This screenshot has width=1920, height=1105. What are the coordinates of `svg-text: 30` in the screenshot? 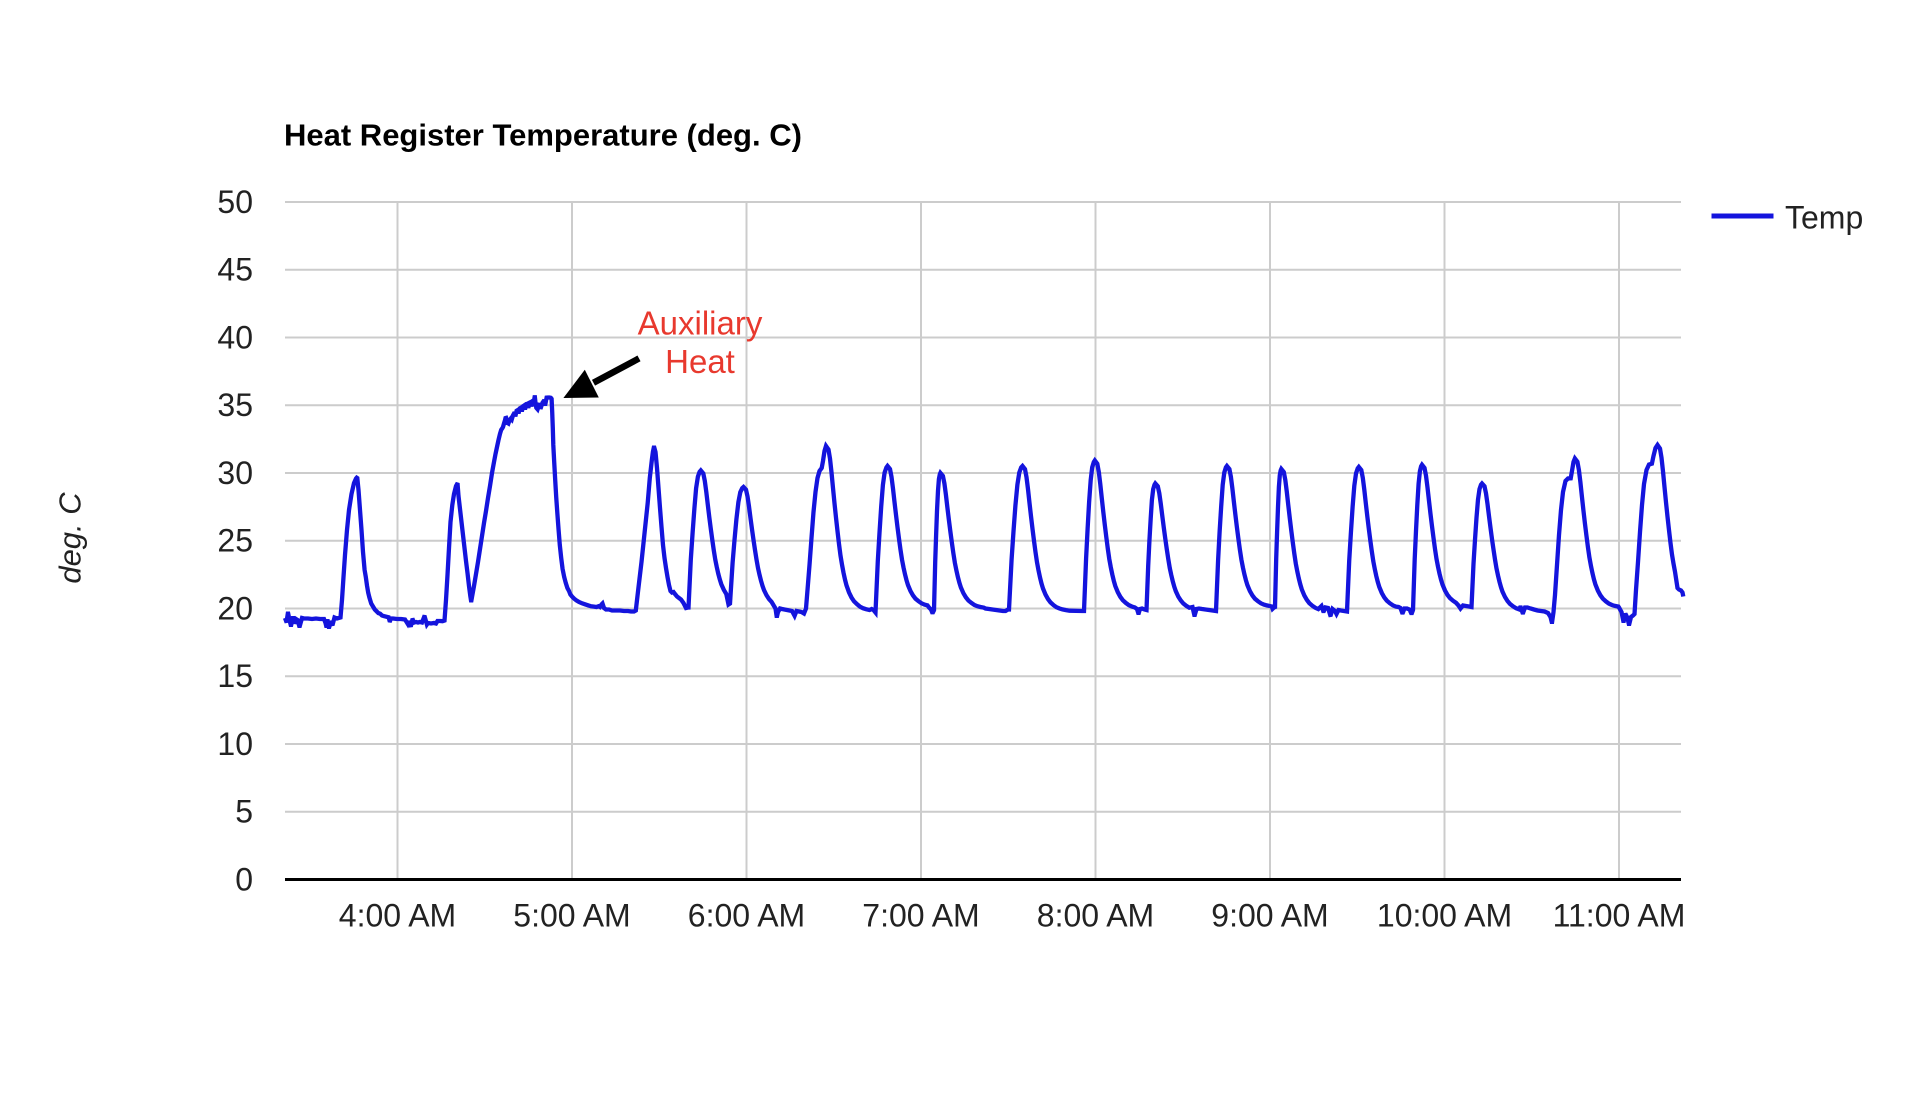 It's located at (235, 473).